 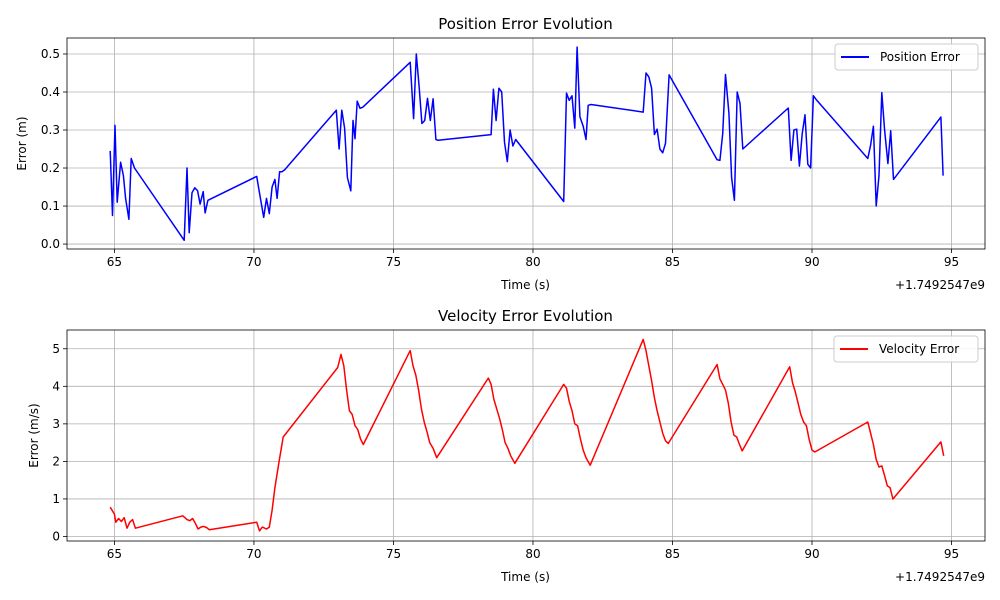 What do you see at coordinates (56, 461) in the screenshot?
I see `y-tick-label: 2` at bounding box center [56, 461].